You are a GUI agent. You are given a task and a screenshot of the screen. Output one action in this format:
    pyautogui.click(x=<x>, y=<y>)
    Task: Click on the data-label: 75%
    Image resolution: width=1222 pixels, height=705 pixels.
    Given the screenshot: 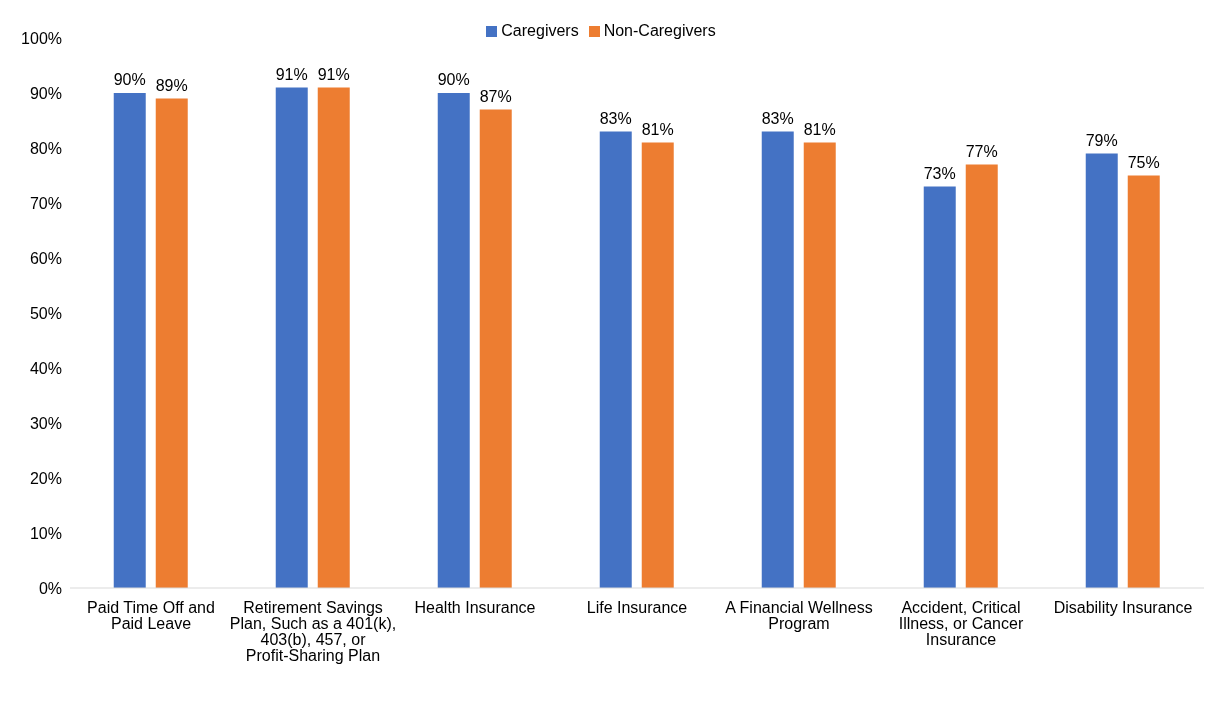 What is the action you would take?
    pyautogui.click(x=1143, y=162)
    